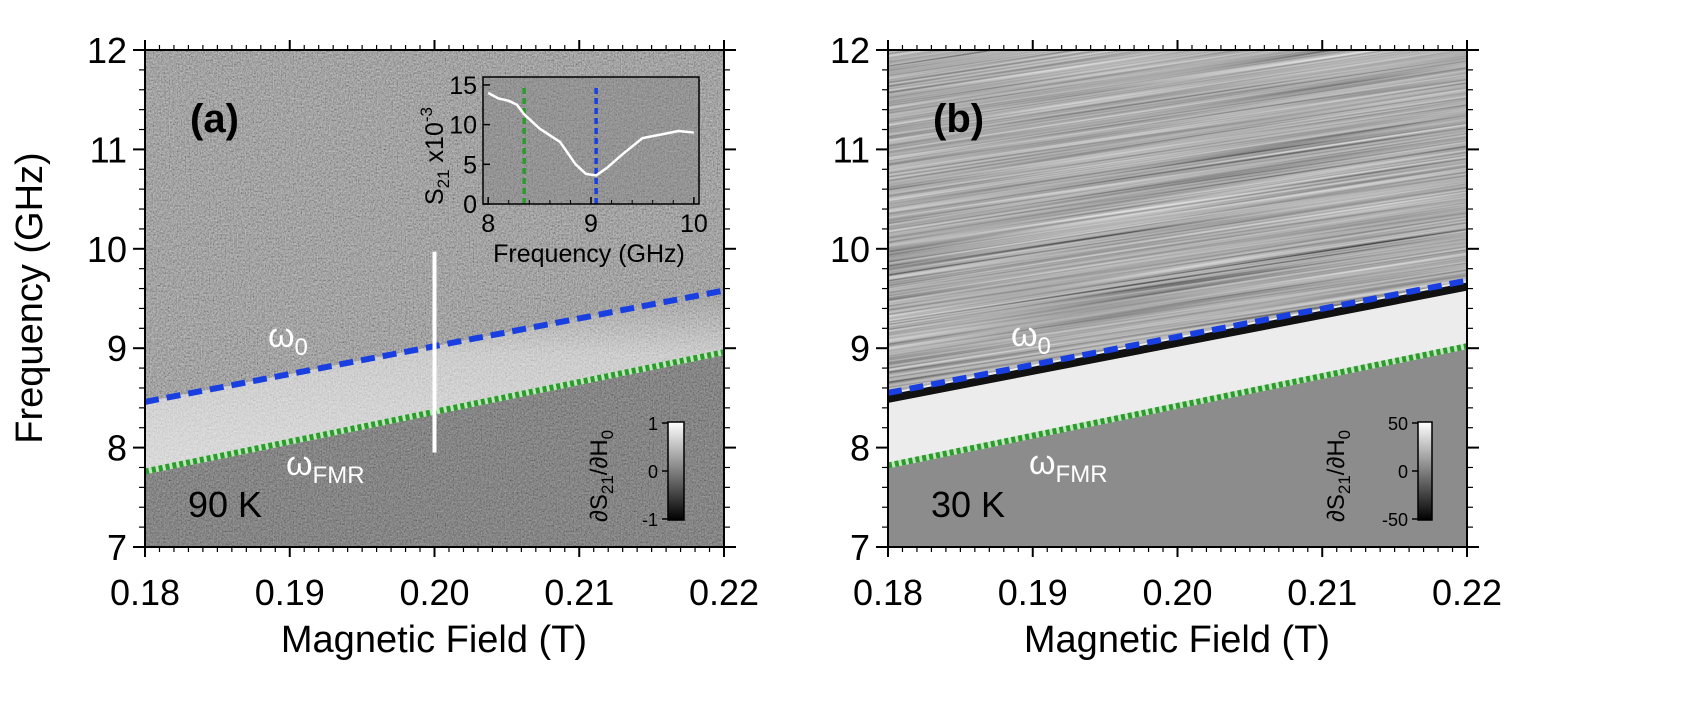  Describe the element at coordinates (470, 165) in the screenshot. I see `inset-a-y-tick-label: 5` at that location.